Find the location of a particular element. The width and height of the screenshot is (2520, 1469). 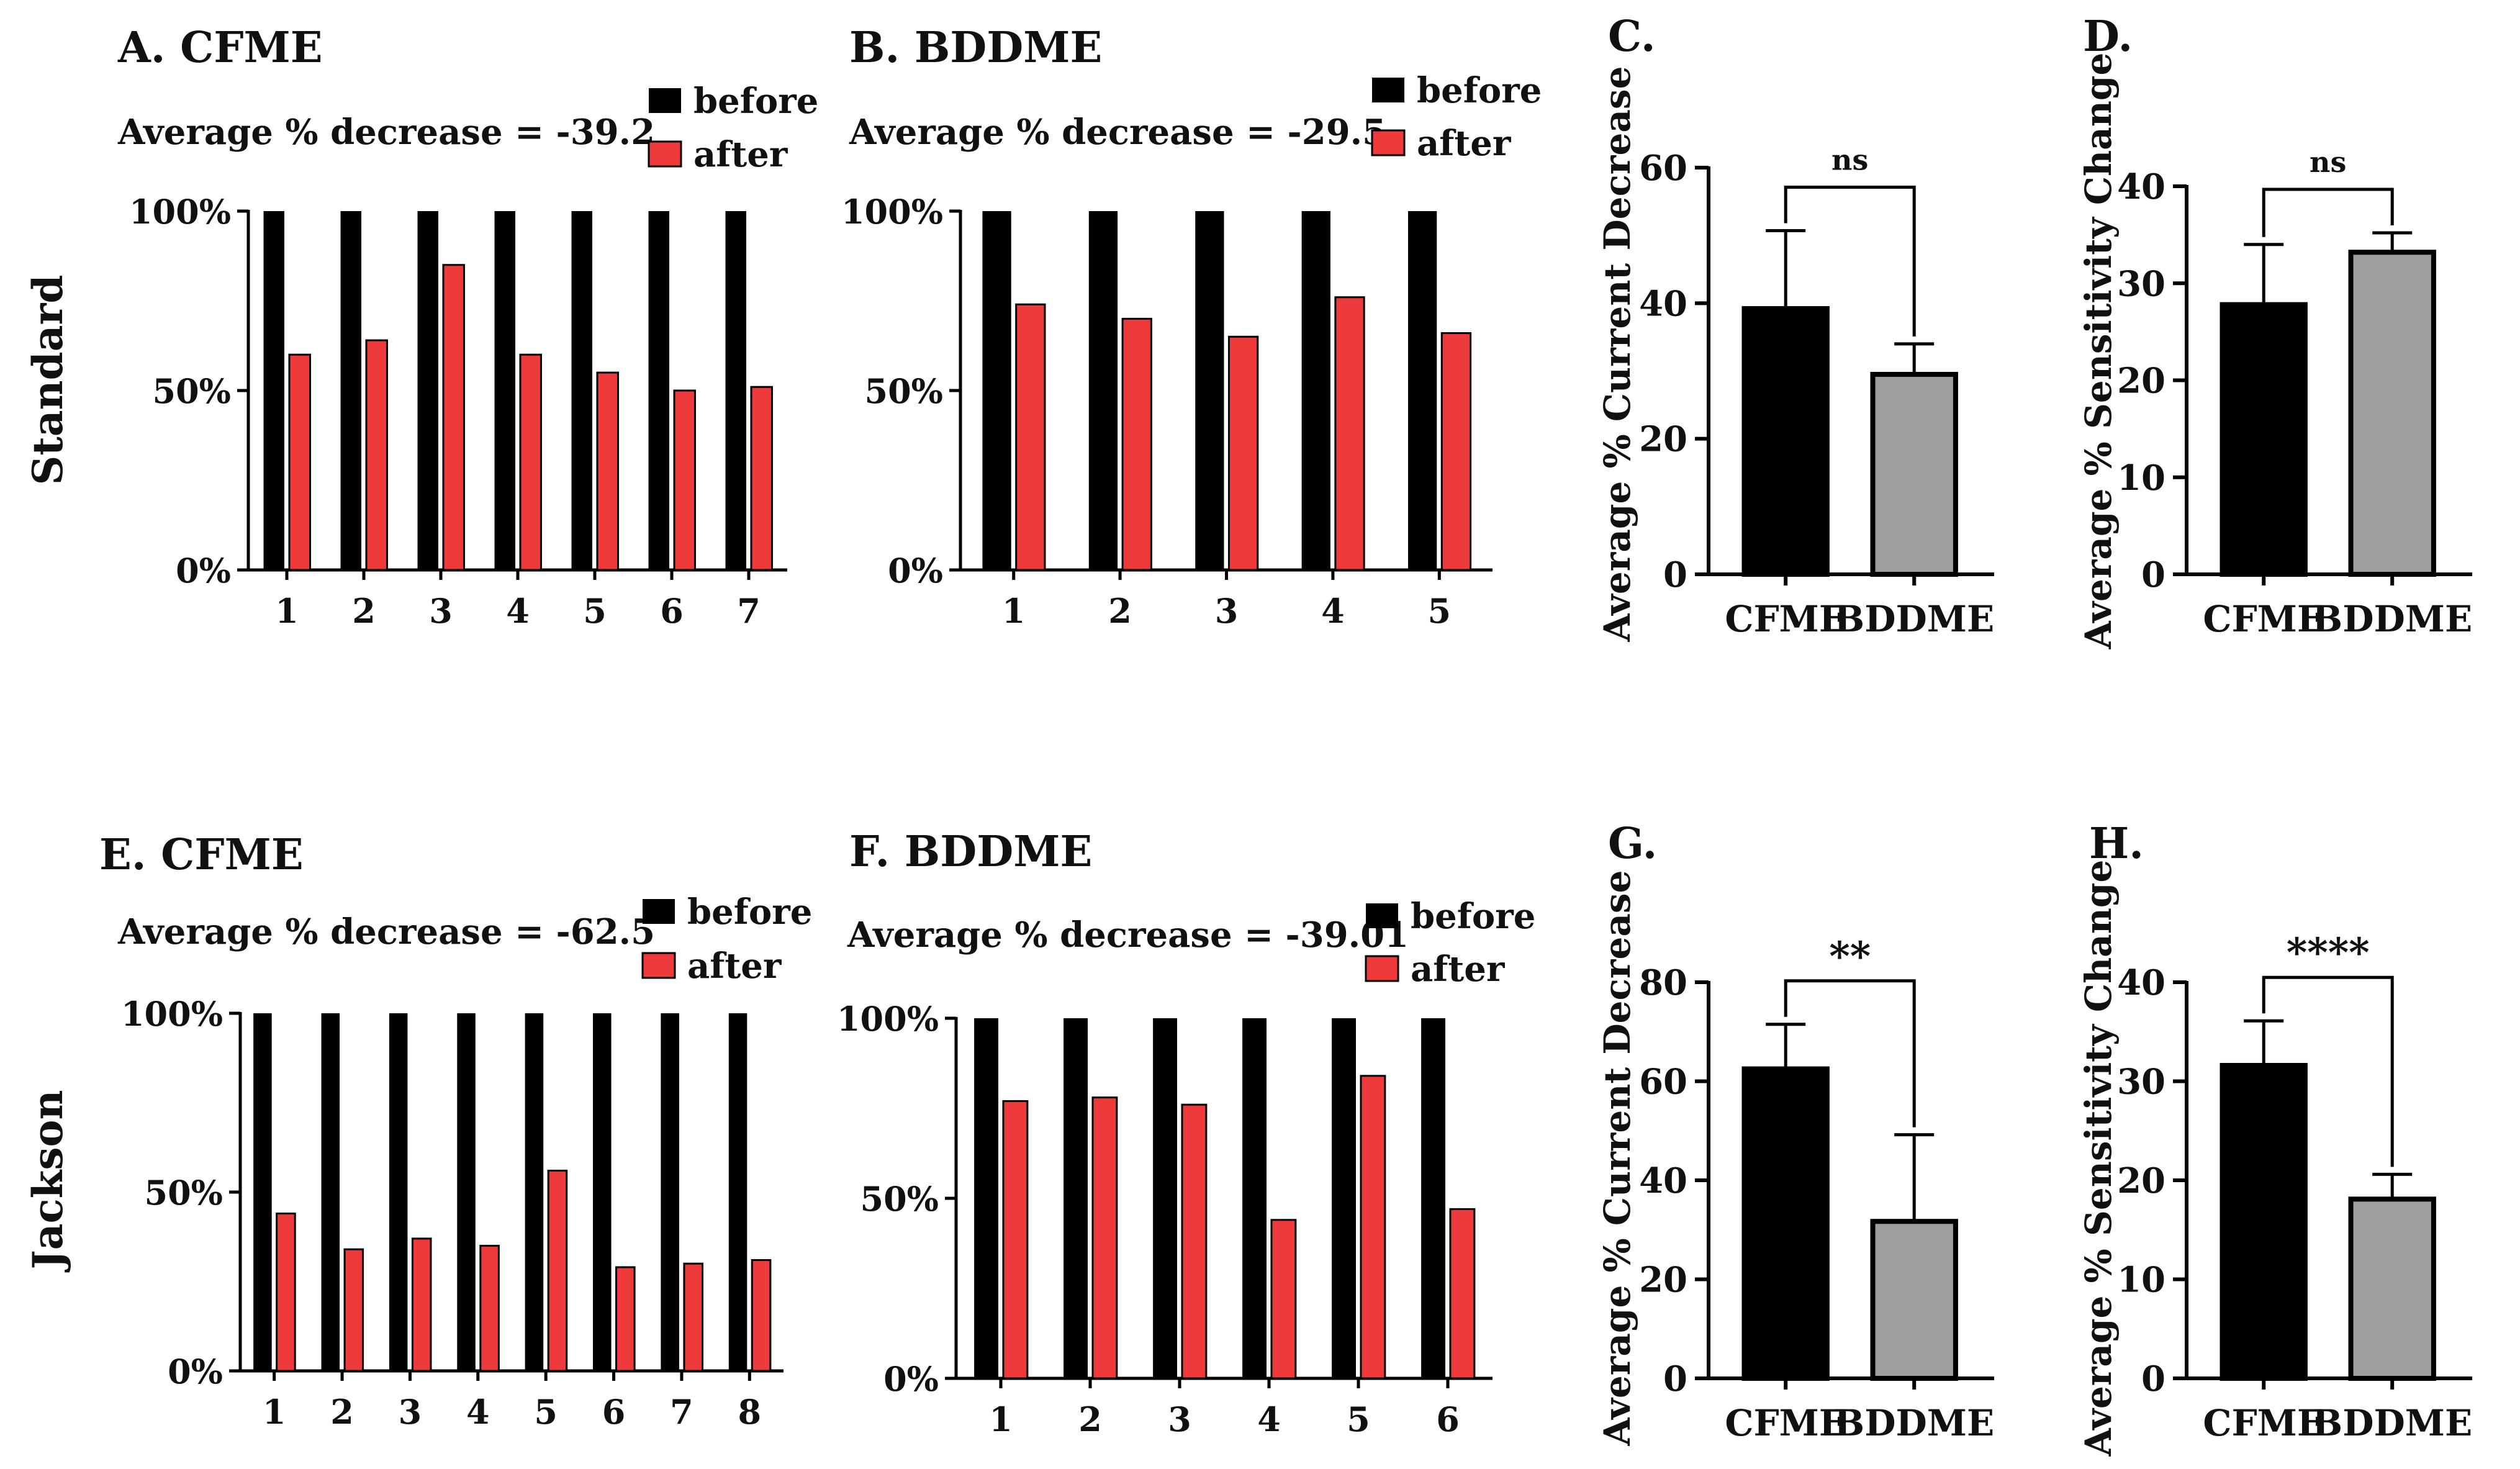

chart-title: E. CFME is located at coordinates (201, 855).